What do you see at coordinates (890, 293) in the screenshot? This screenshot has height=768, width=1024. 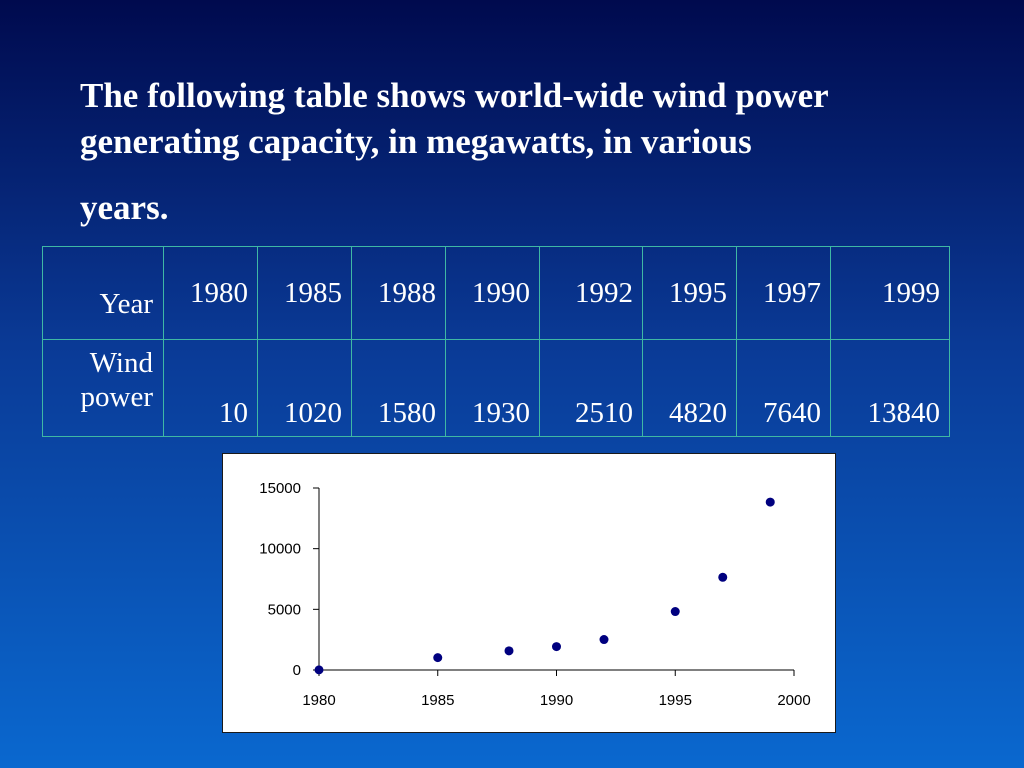 I see `year-cell: 1999` at bounding box center [890, 293].